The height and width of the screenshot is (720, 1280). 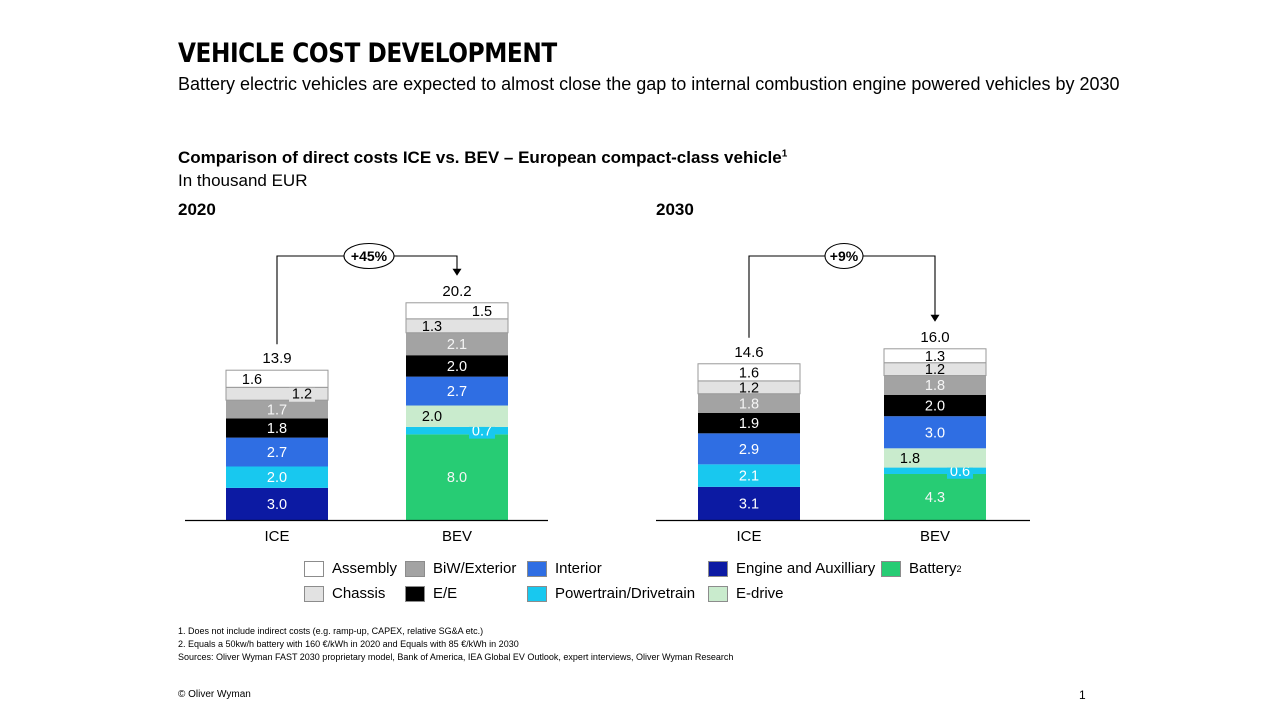 I want to click on value-label-assembly: 1.5, so click(x=482, y=312).